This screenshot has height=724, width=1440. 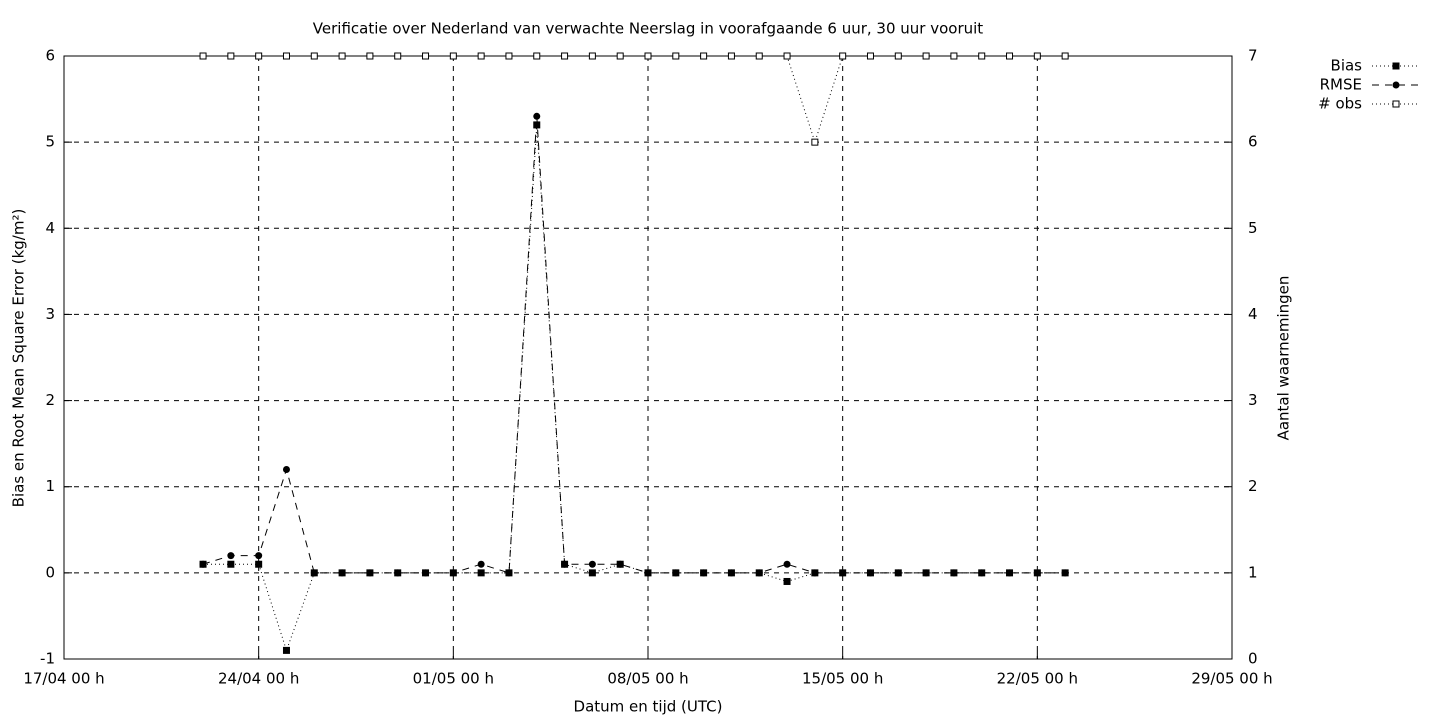 What do you see at coordinates (1037, 679) in the screenshot?
I see `x-tick-label: 22/05 00 h` at bounding box center [1037, 679].